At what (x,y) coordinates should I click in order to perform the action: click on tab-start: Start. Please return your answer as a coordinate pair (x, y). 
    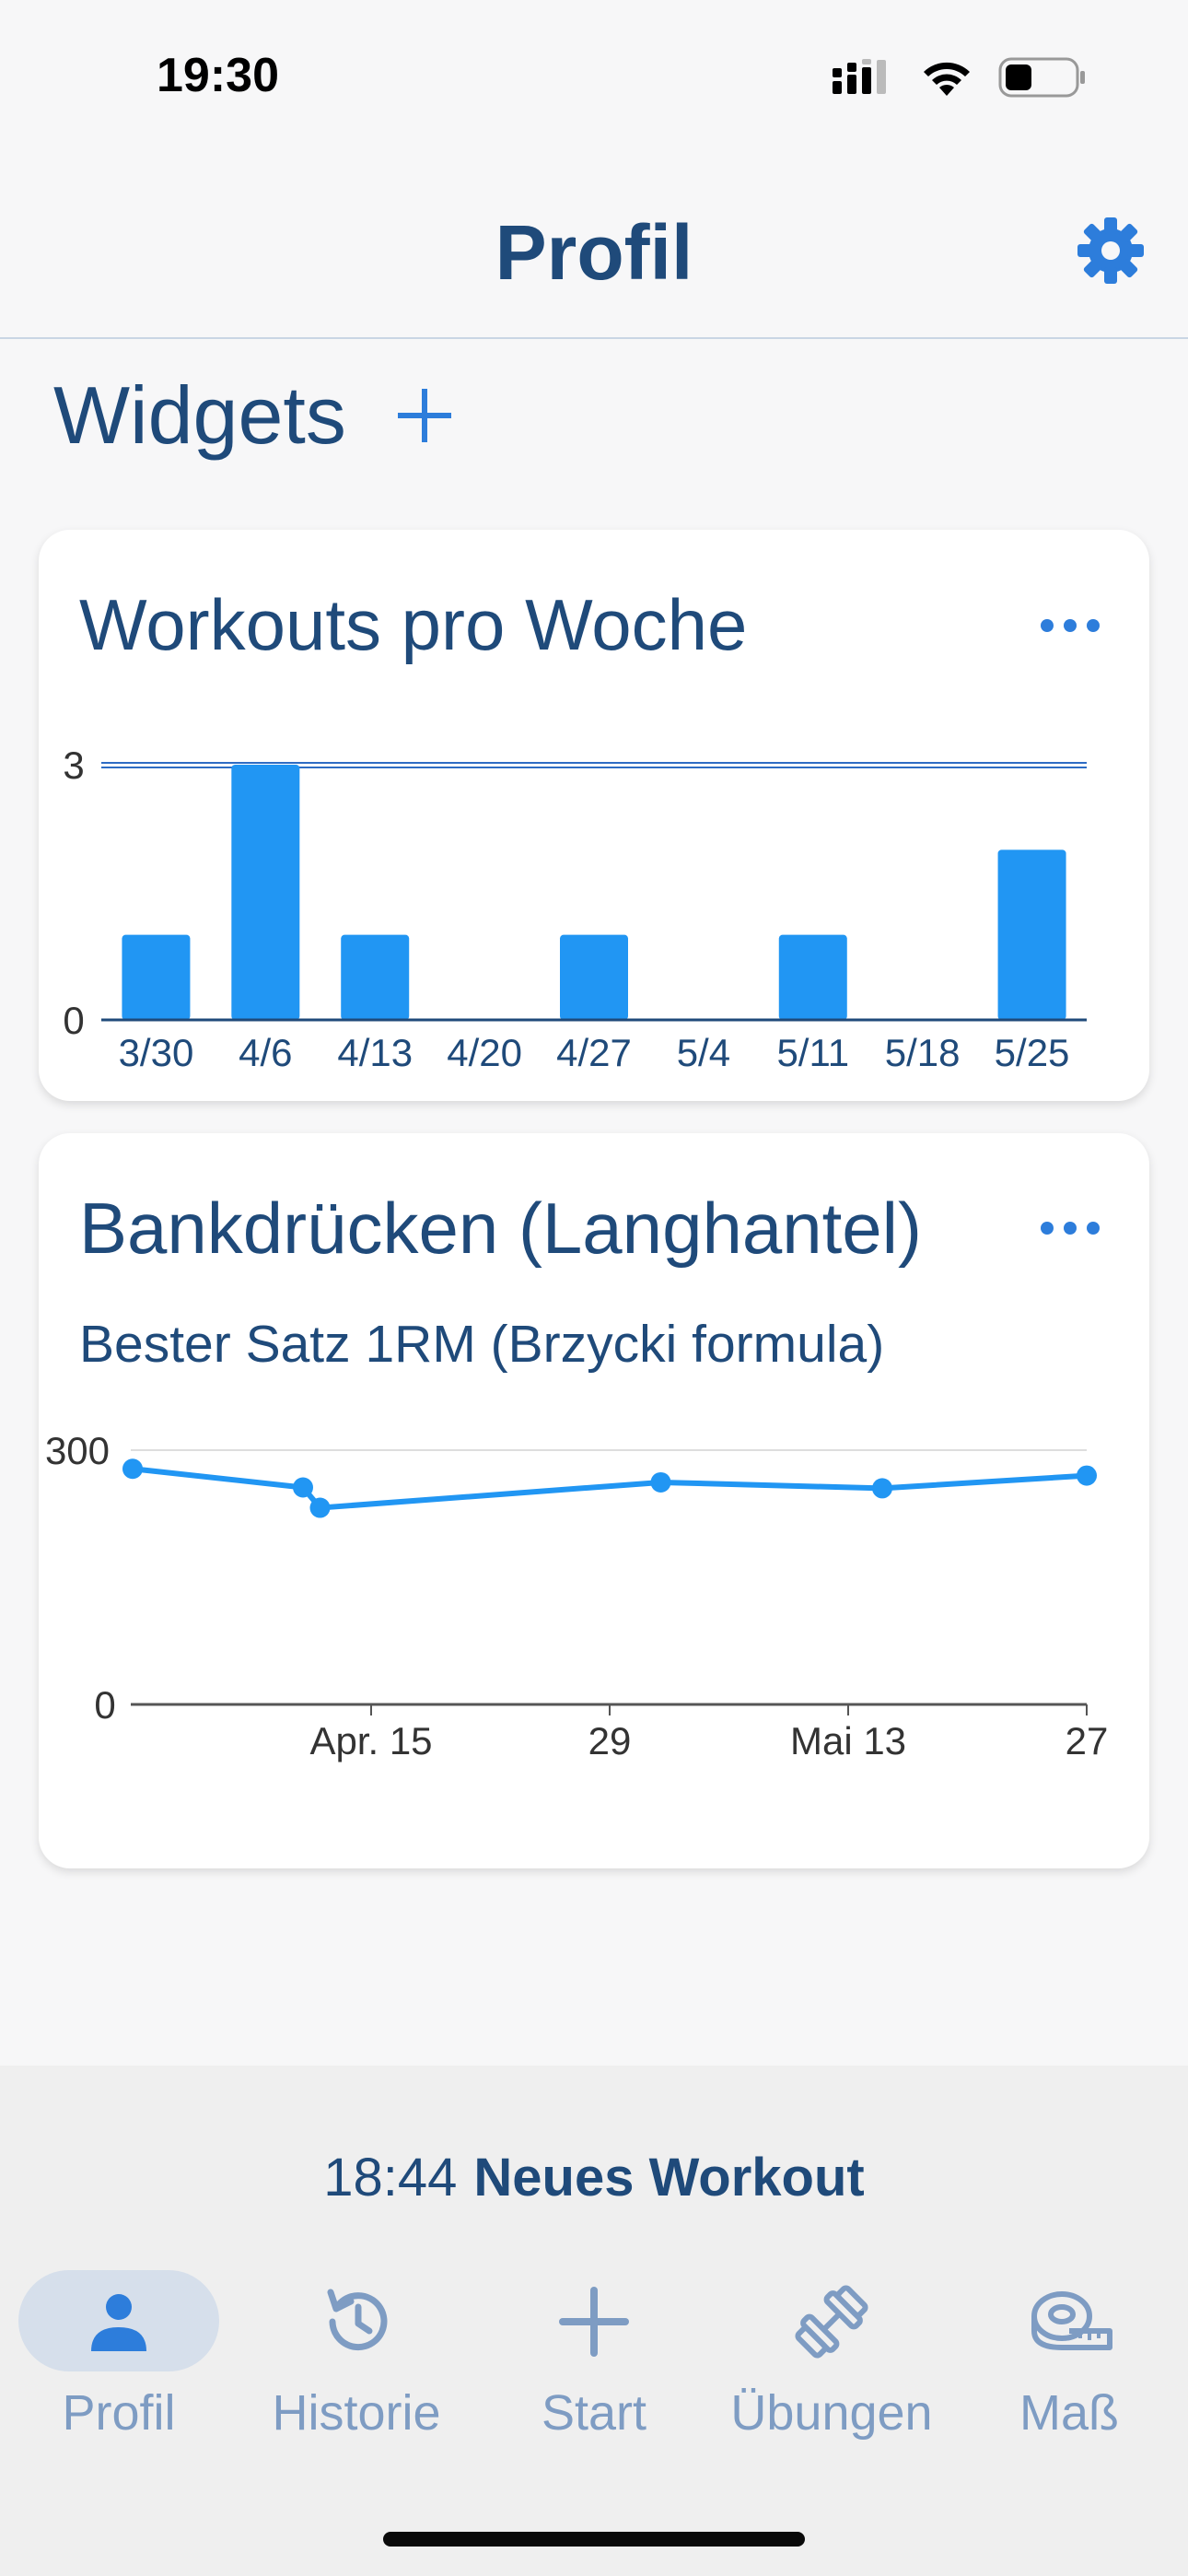
    Looking at the image, I should click on (594, 2360).